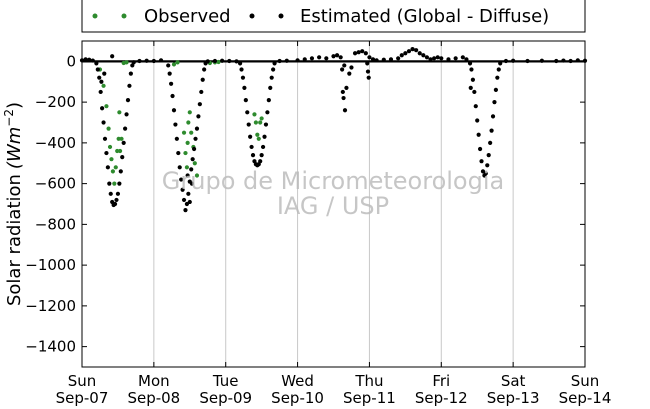 This screenshot has width=650, height=409. What do you see at coordinates (441, 381) in the screenshot?
I see `x-tick-day-5: Fri` at bounding box center [441, 381].